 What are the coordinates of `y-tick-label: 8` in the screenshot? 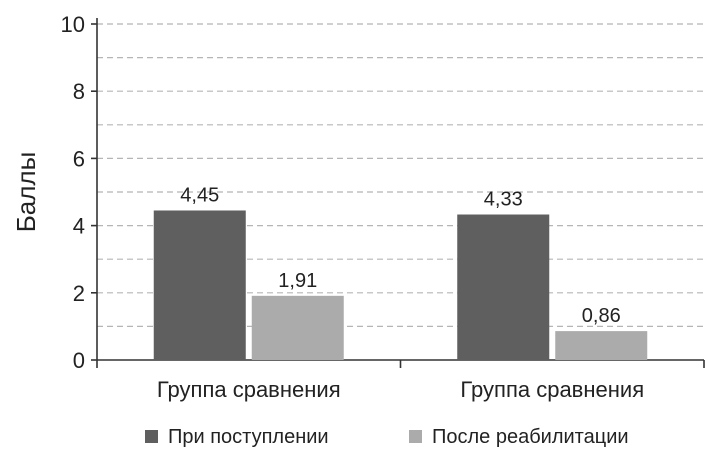 It's located at (79, 91).